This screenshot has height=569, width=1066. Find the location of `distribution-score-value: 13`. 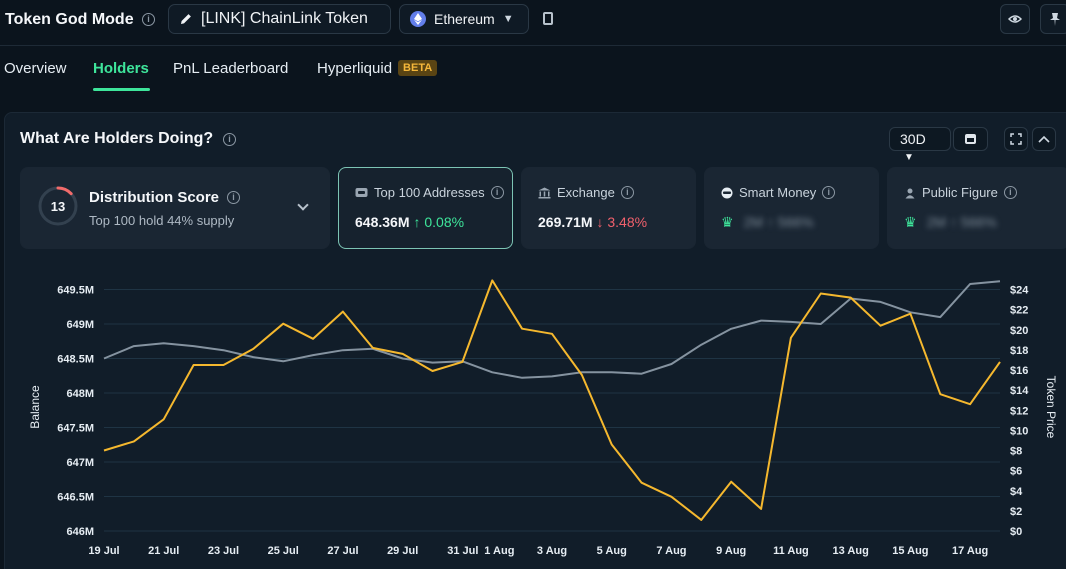

distribution-score-value: 13 is located at coordinates (58, 206).